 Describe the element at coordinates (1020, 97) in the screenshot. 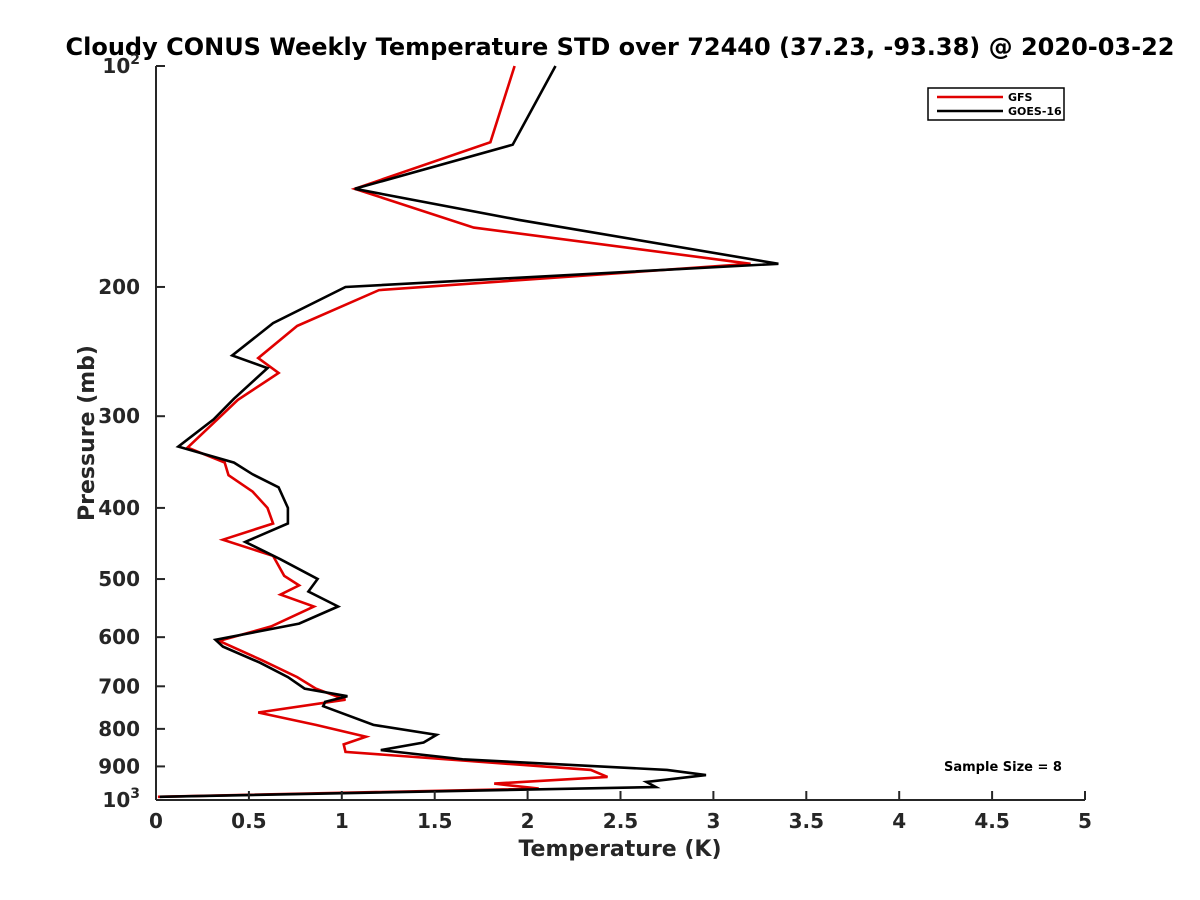

I see `legend-label-gfs: GFS` at that location.